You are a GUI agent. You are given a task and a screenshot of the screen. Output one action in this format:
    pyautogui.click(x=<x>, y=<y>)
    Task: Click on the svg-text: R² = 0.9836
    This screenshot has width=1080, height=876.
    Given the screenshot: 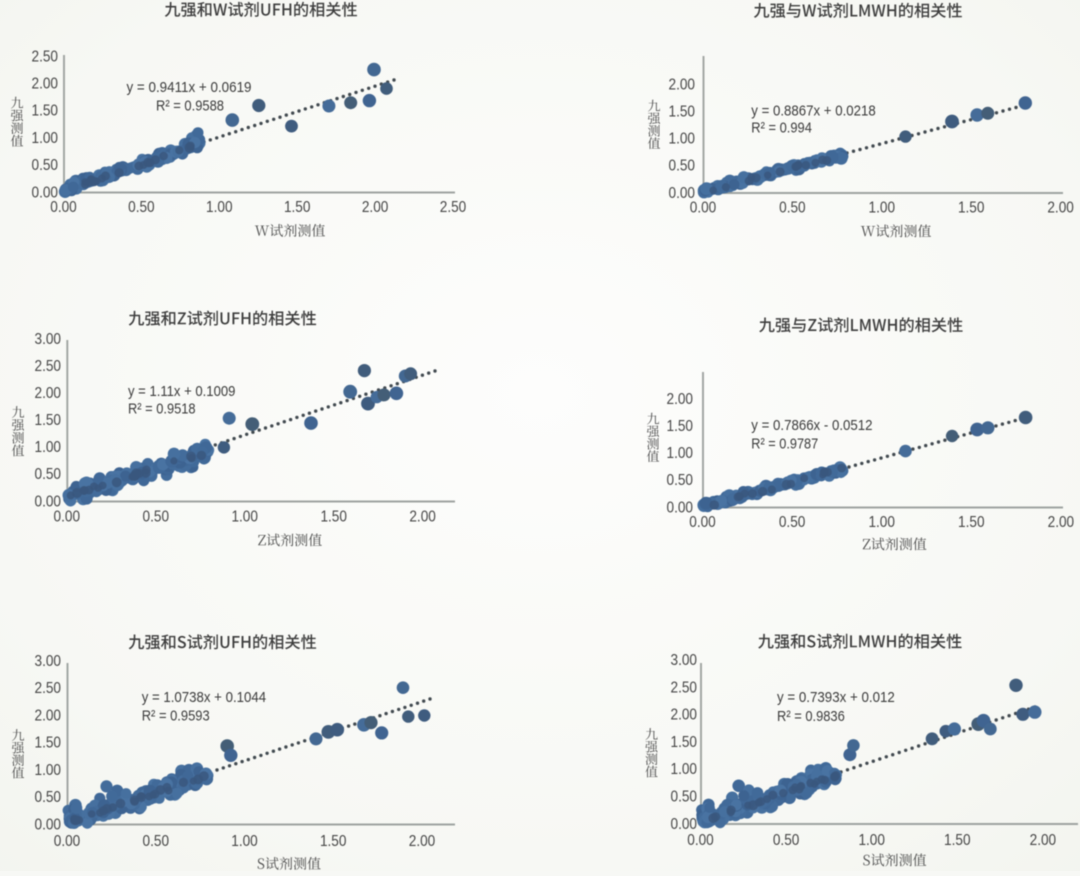 What is the action you would take?
    pyautogui.click(x=811, y=716)
    